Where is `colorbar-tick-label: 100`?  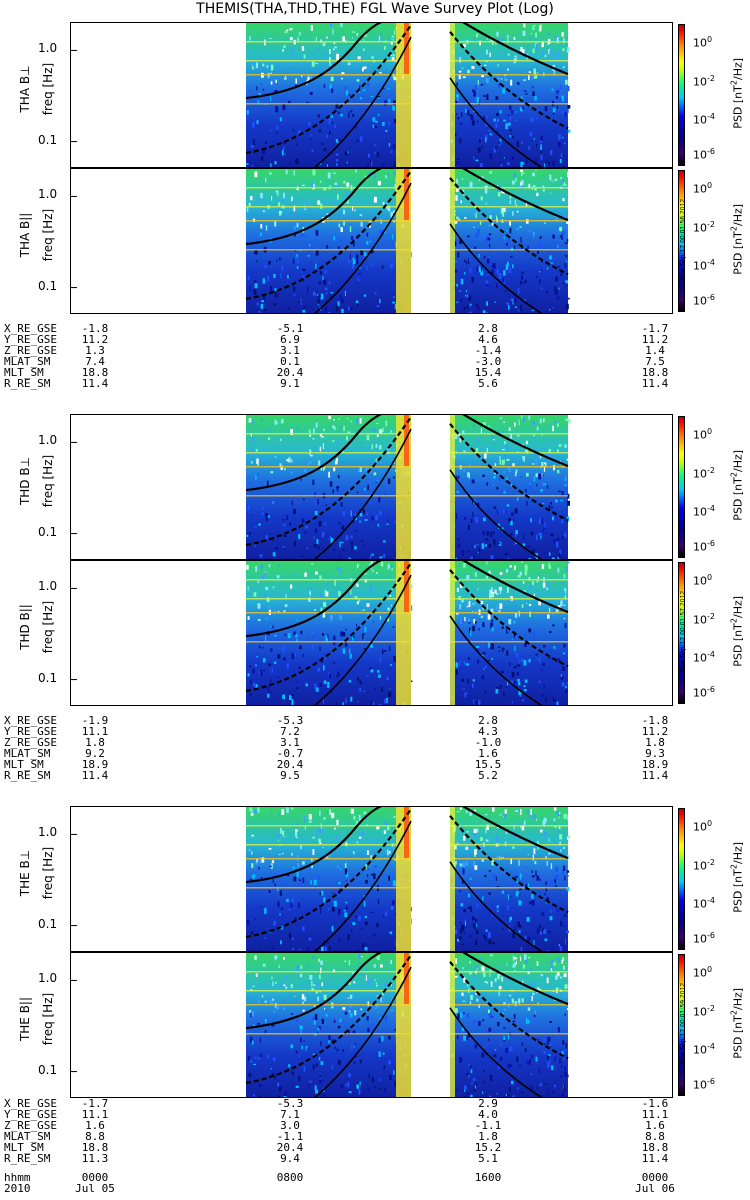
colorbar-tick-label: 100 is located at coordinates (703, 826).